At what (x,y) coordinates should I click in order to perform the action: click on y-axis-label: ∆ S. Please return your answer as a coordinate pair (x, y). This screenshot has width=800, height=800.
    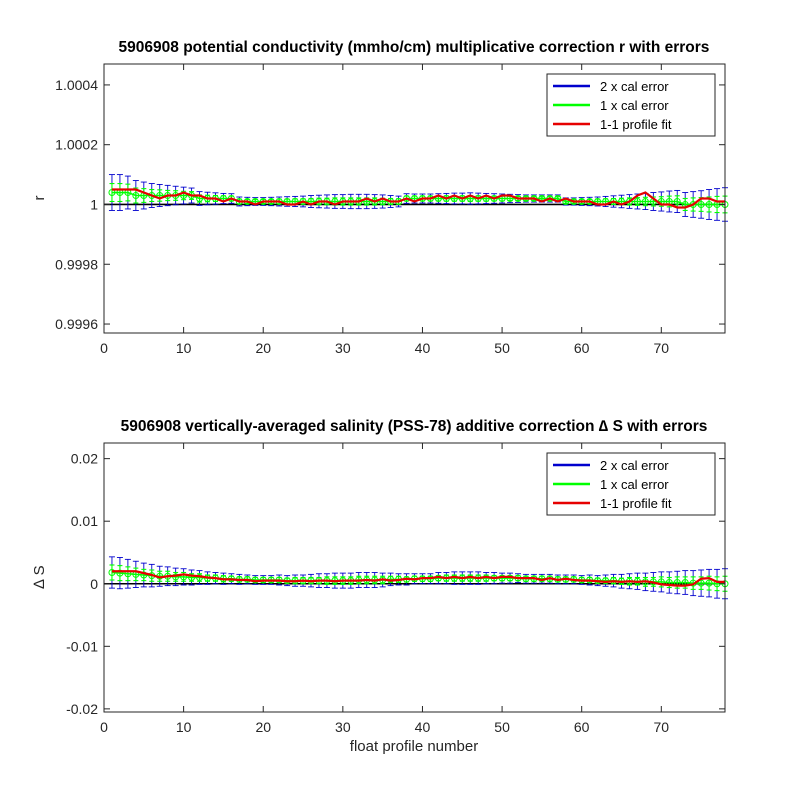
    Looking at the image, I should click on (39, 576).